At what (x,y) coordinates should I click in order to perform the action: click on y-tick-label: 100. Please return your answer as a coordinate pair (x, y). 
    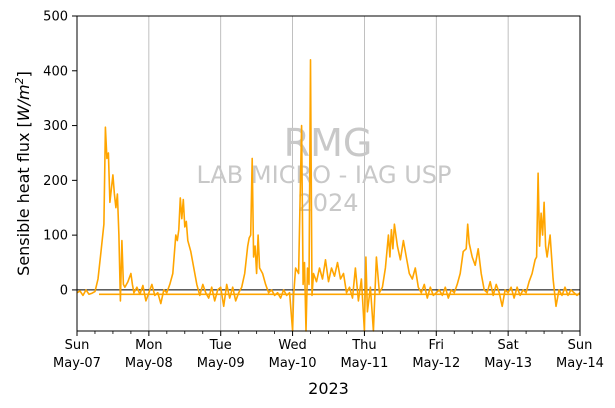
    Looking at the image, I should click on (55, 236).